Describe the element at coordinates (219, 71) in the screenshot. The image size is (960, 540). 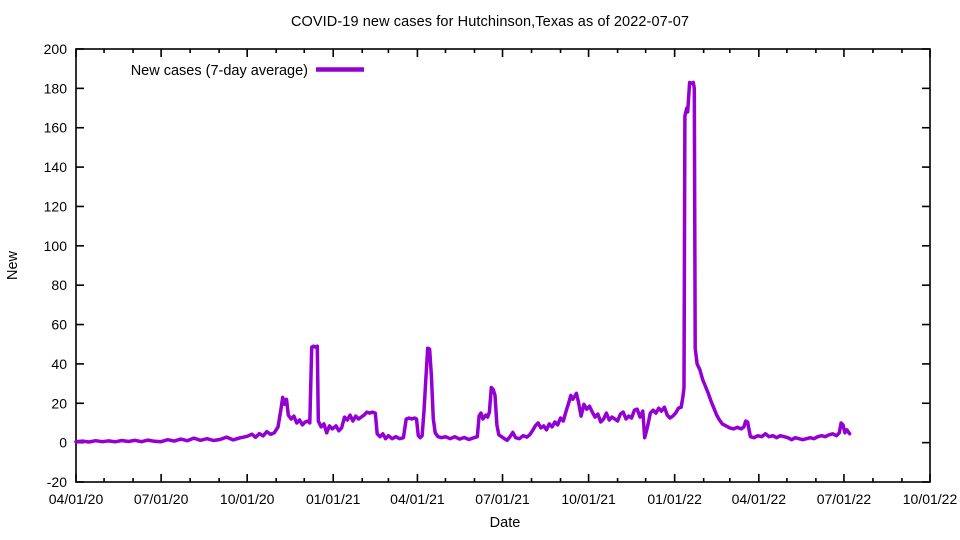
I see `legend-label: New cases (7-day average)` at that location.